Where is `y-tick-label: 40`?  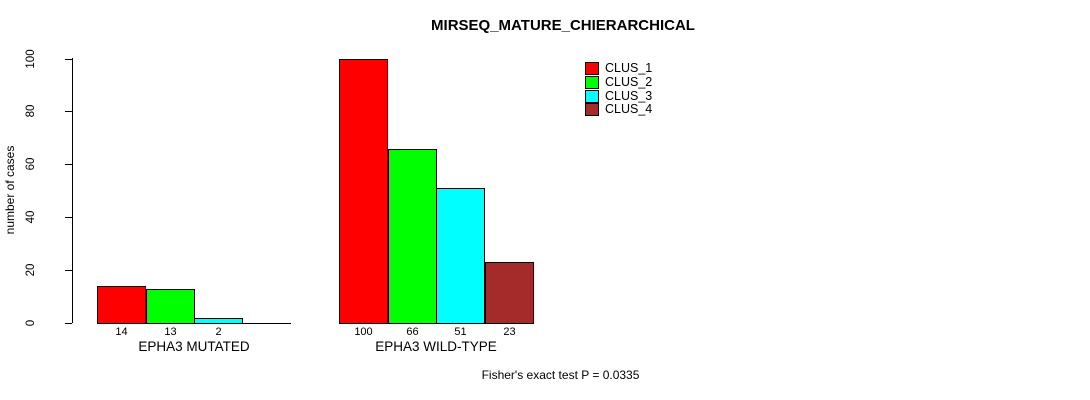
y-tick-label: 40 is located at coordinates (31, 217).